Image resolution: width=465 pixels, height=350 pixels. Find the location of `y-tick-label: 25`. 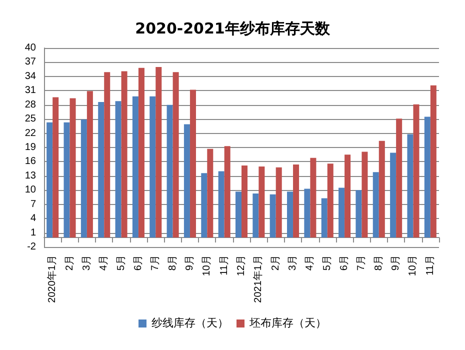

y-tick-label: 25 is located at coordinates (30, 119).